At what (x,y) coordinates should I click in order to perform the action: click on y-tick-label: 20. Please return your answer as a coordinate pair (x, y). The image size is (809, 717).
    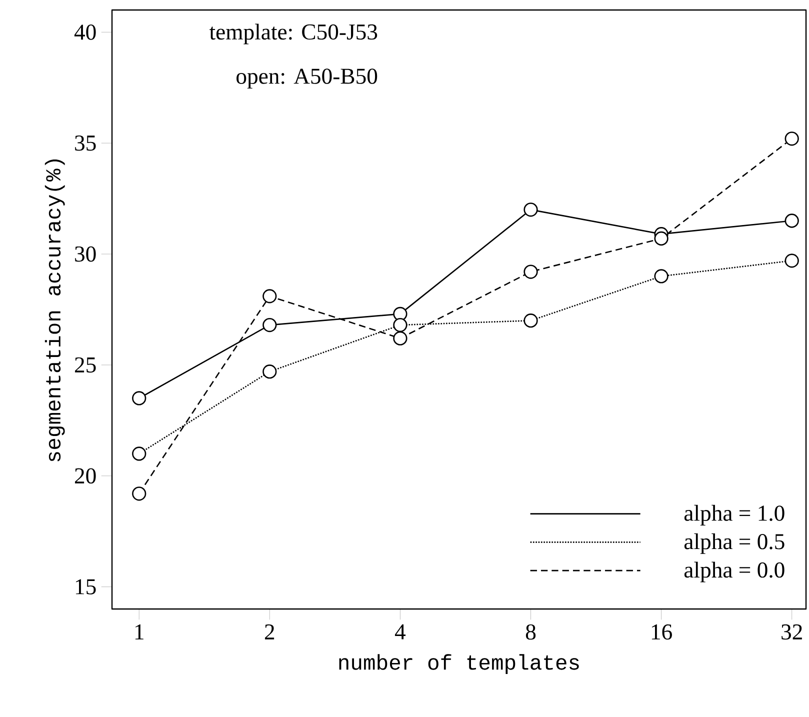
    Looking at the image, I should click on (85, 476).